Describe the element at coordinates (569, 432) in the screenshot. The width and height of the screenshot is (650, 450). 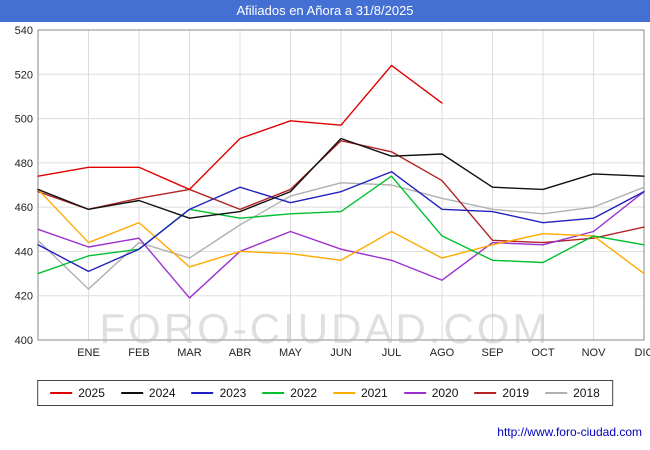
I see `footer-url: http://www.foro-ciudad.com` at that location.